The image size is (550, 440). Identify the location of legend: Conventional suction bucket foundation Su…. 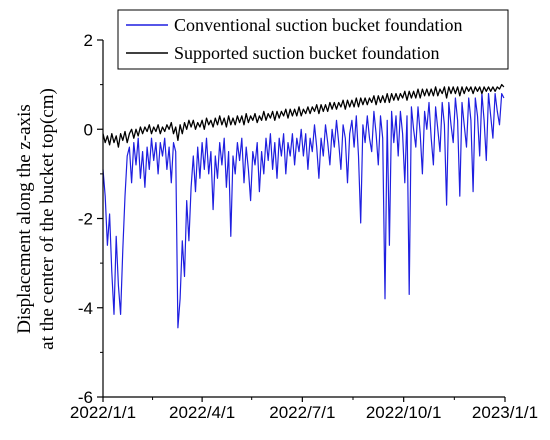
(313, 39).